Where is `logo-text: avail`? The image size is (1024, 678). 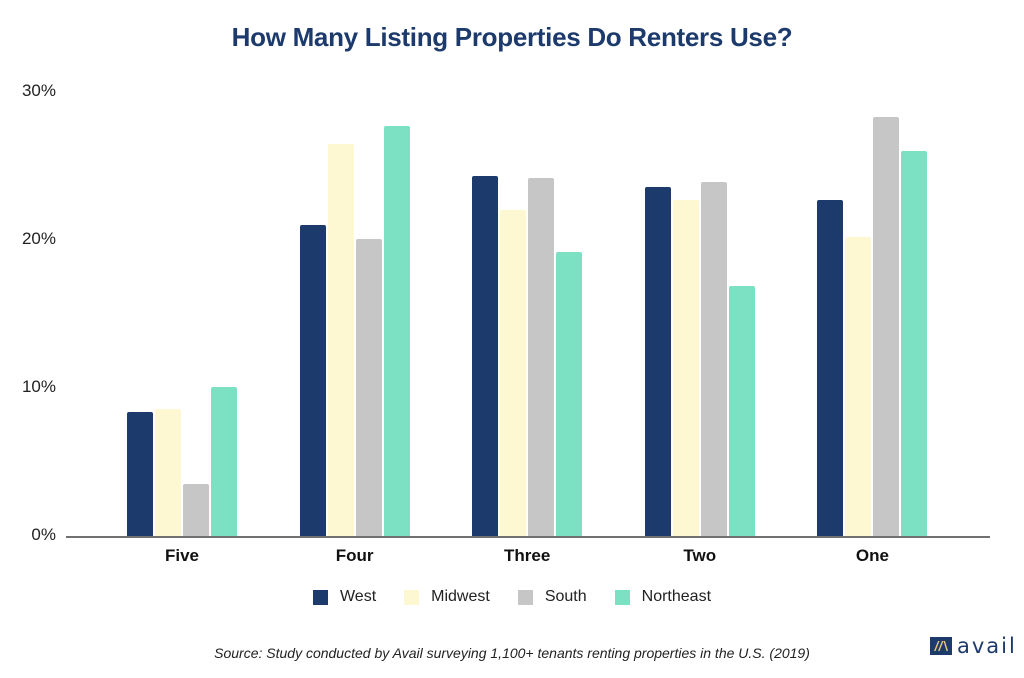
logo-text: avail is located at coordinates (987, 646).